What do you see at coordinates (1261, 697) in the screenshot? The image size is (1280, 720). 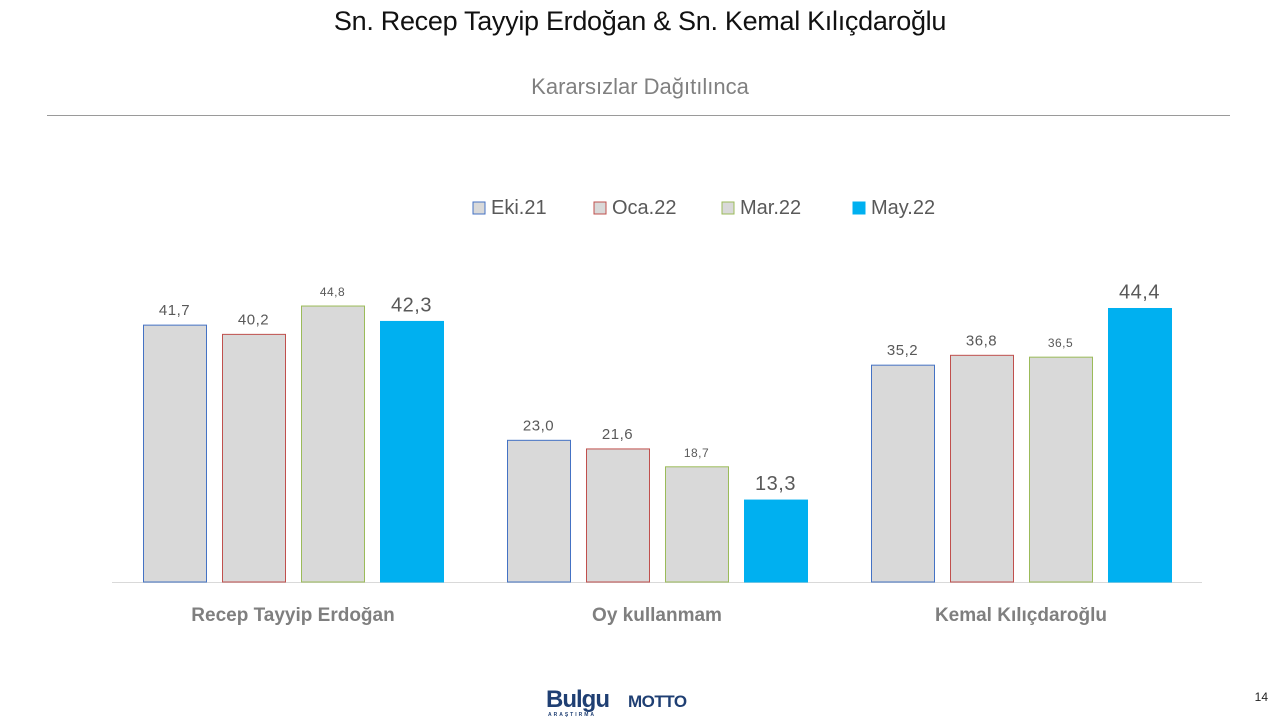 I see `page-number: 14` at bounding box center [1261, 697].